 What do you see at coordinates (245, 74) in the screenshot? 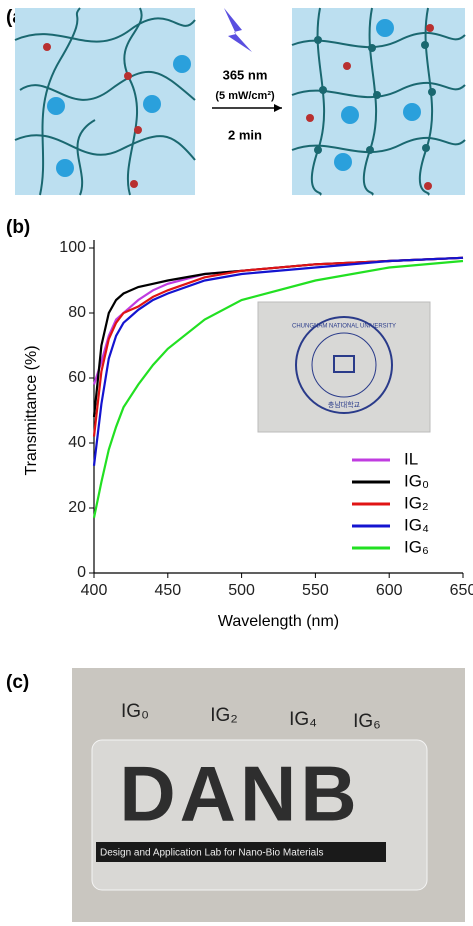
I see `uv-wavelength: 365 nm` at bounding box center [245, 74].